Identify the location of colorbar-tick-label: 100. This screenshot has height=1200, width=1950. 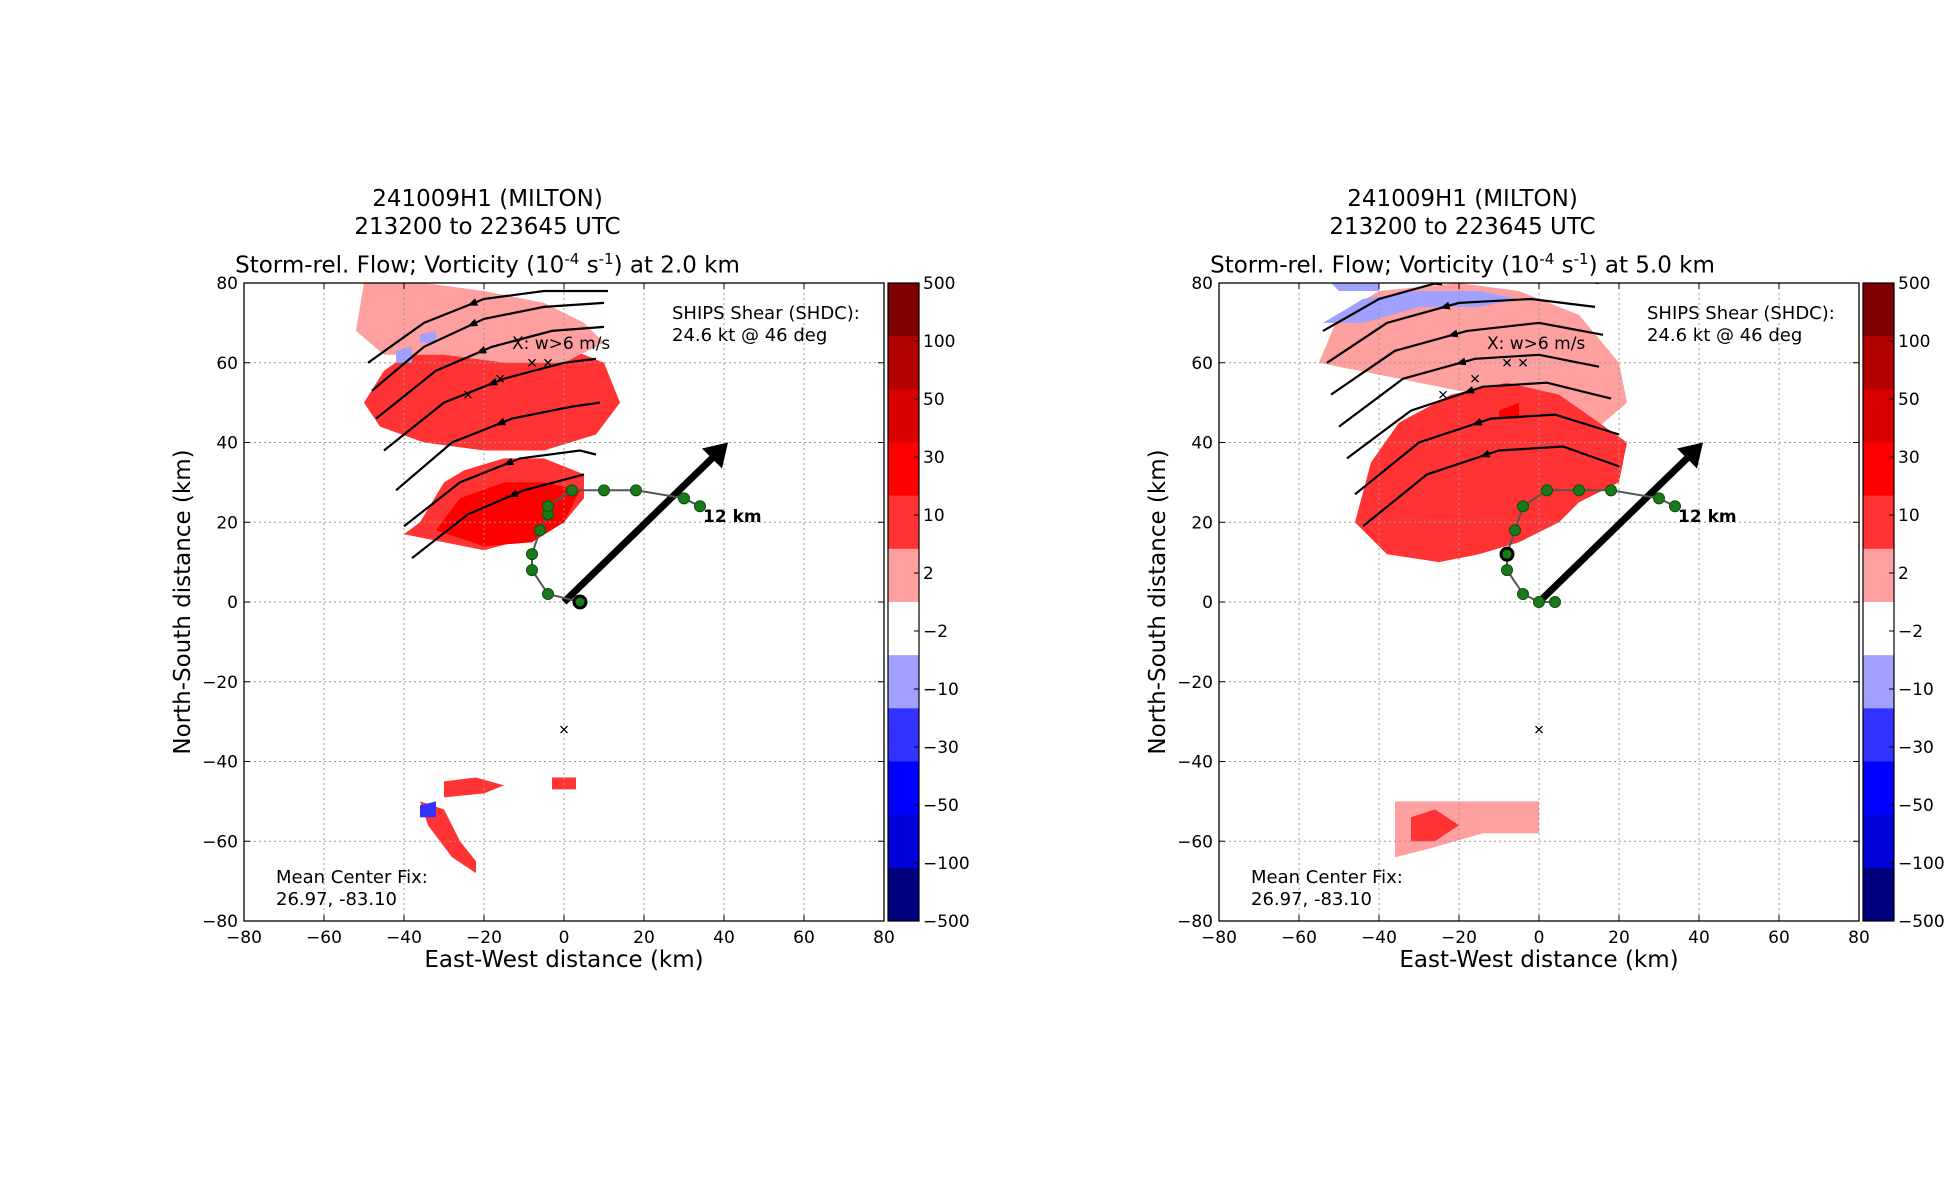
(1914, 342).